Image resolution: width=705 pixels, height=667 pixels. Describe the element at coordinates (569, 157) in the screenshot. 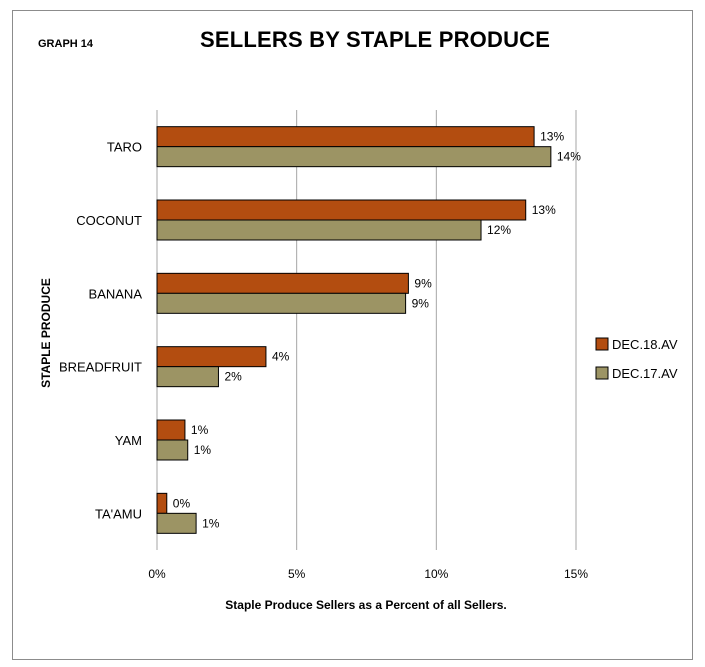

I see `data-label: 14%` at that location.